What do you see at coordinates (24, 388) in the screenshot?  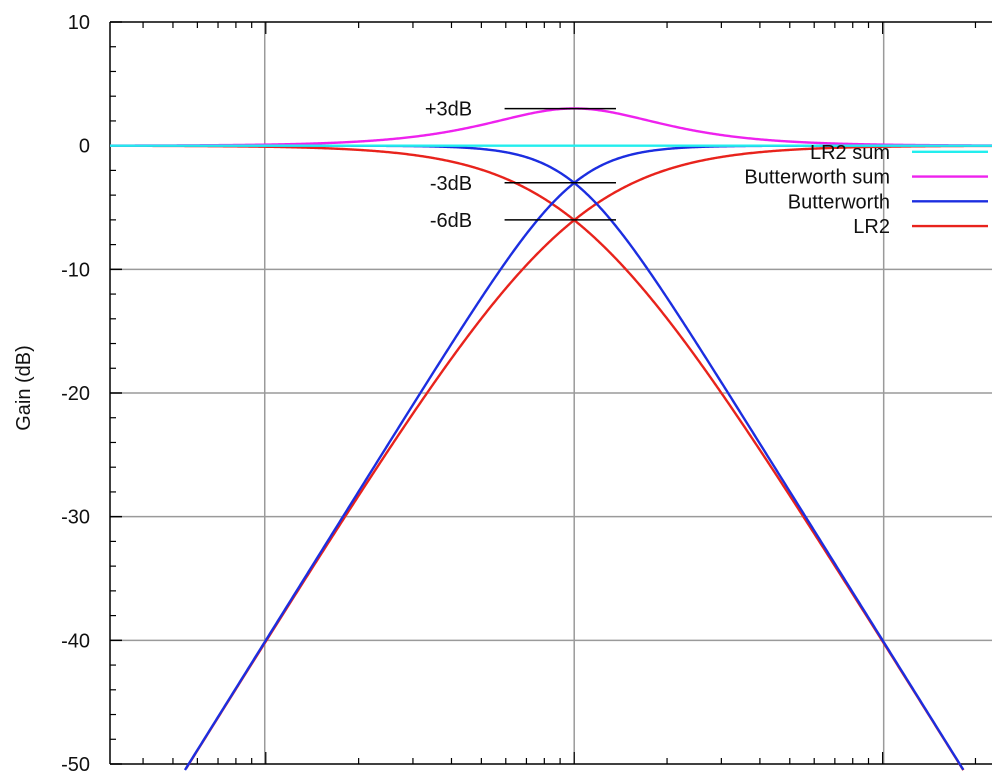 I see `y-axis-label: Gain (dB)` at bounding box center [24, 388].